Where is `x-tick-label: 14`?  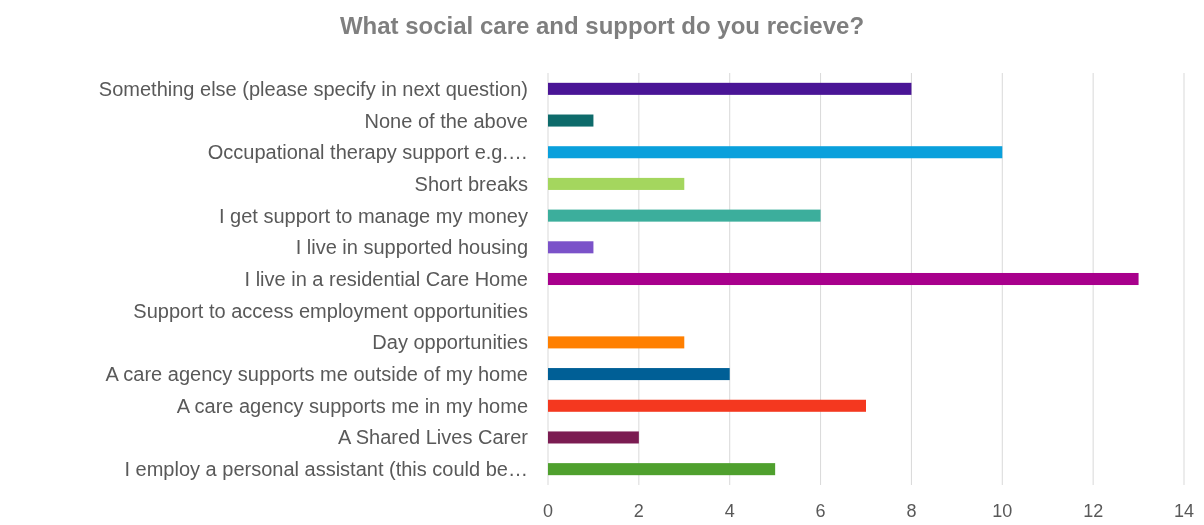 x-tick-label: 14 is located at coordinates (1184, 511).